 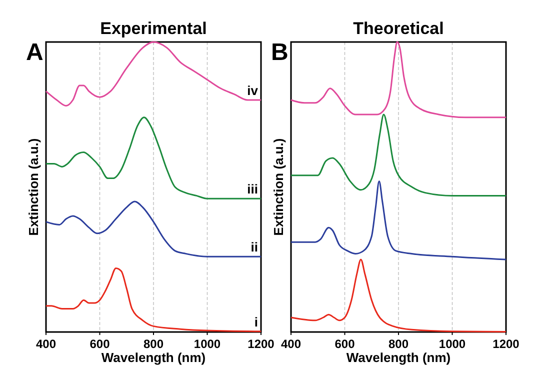 What do you see at coordinates (252, 189) in the screenshot?
I see `series-label: iii` at bounding box center [252, 189].